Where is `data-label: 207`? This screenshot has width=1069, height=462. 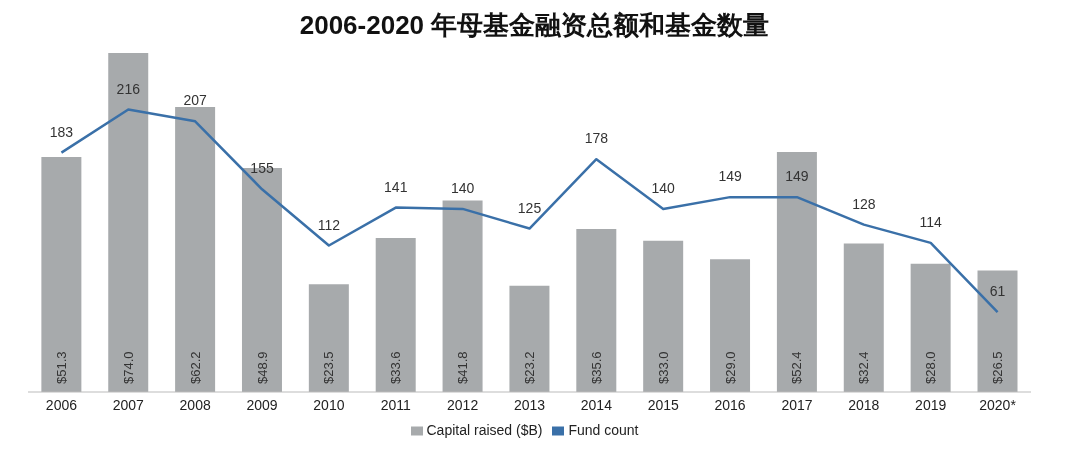
data-label: 207 is located at coordinates (195, 100).